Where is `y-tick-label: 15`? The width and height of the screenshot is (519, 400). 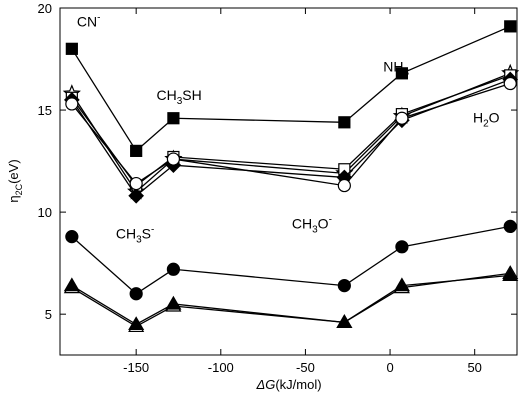 y-tick-label: 15 is located at coordinates (45, 110).